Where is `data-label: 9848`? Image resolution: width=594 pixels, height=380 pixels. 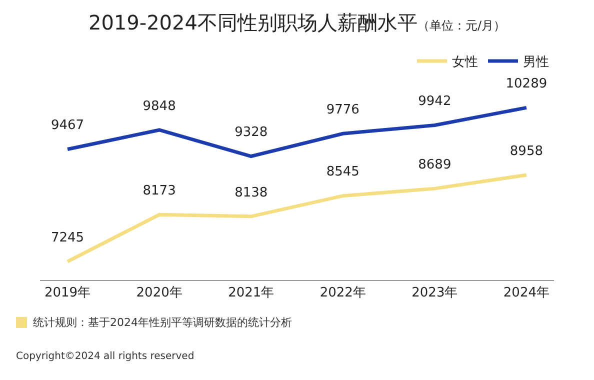
data-label: 9848 is located at coordinates (159, 106).